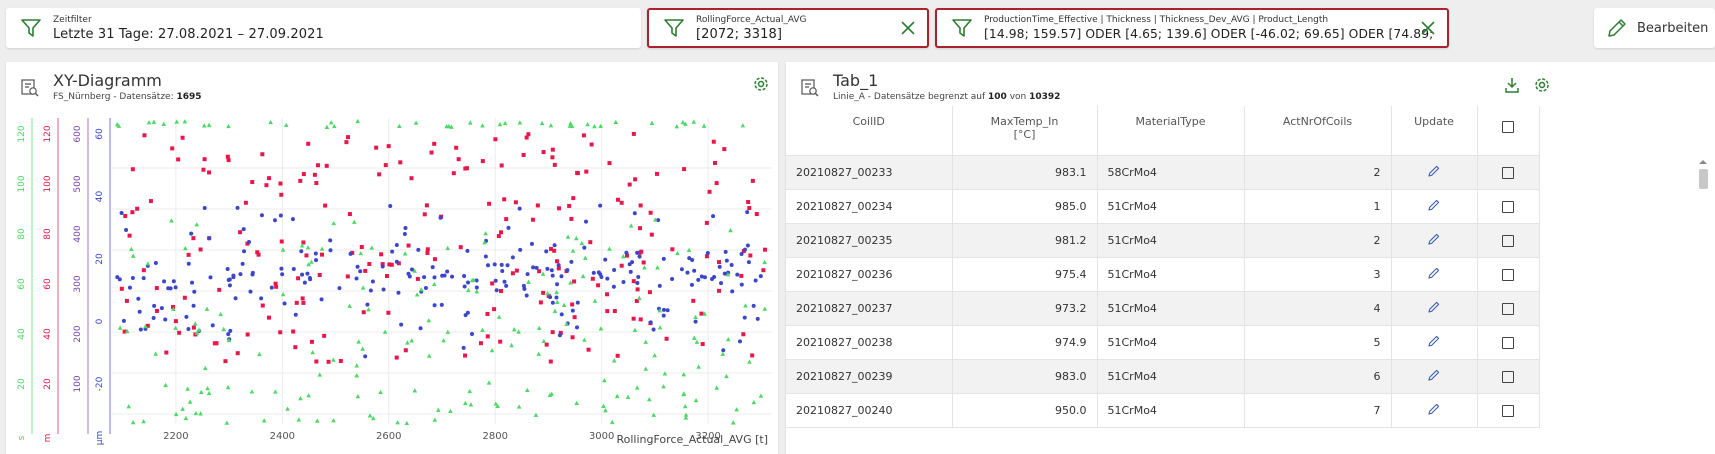  I want to click on column-header-maxtemp: MaxTemp_In [°C], so click(1025, 131).